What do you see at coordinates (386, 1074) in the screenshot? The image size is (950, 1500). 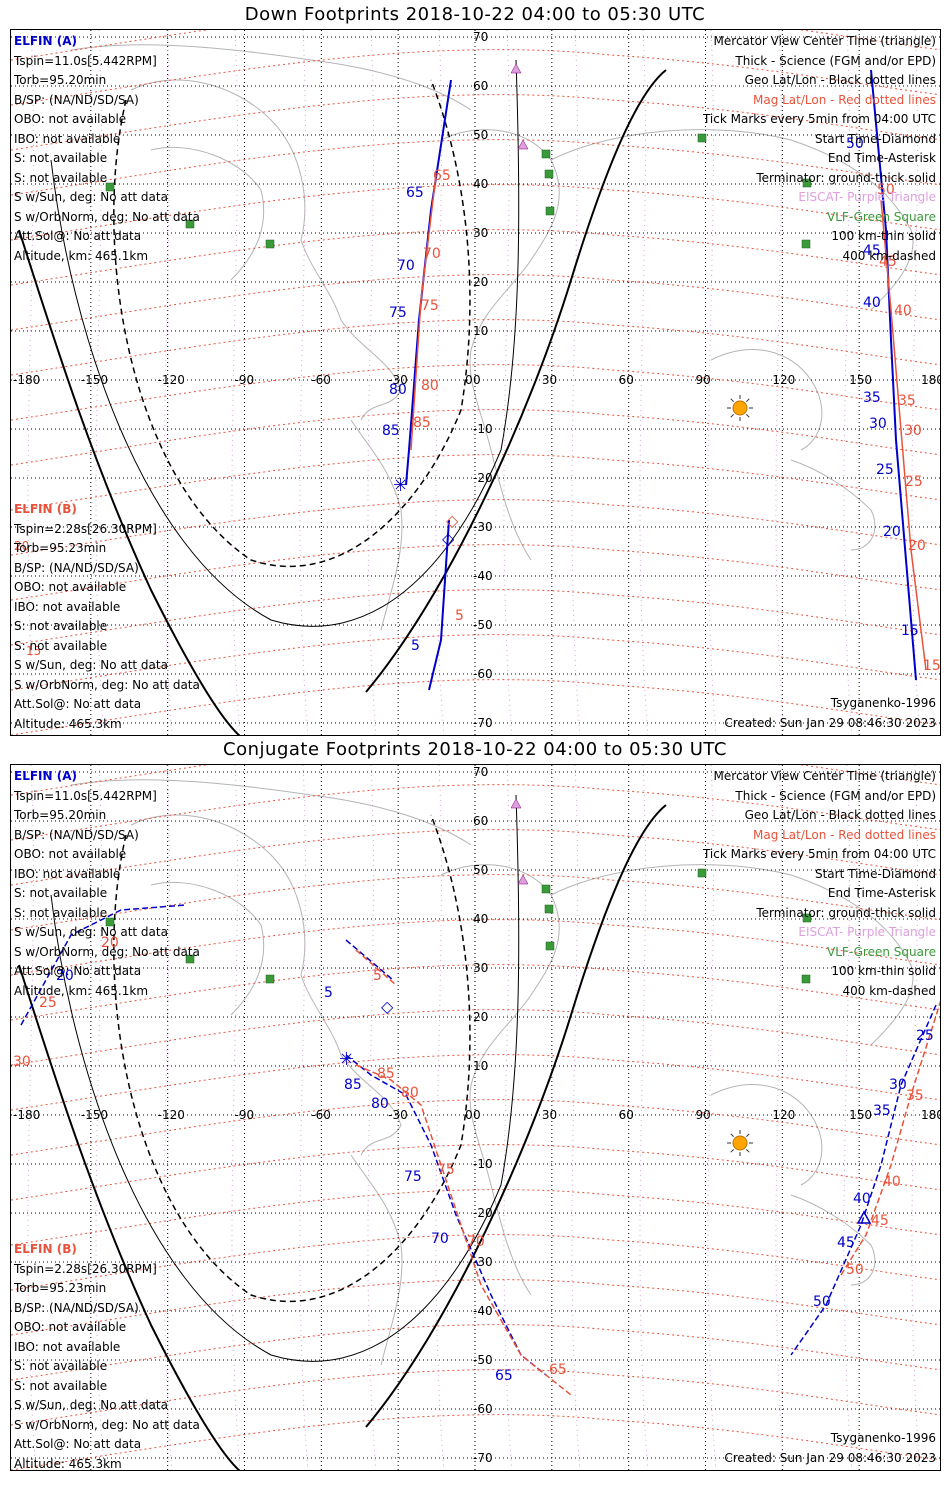 I see `track-b-label: 85` at bounding box center [386, 1074].